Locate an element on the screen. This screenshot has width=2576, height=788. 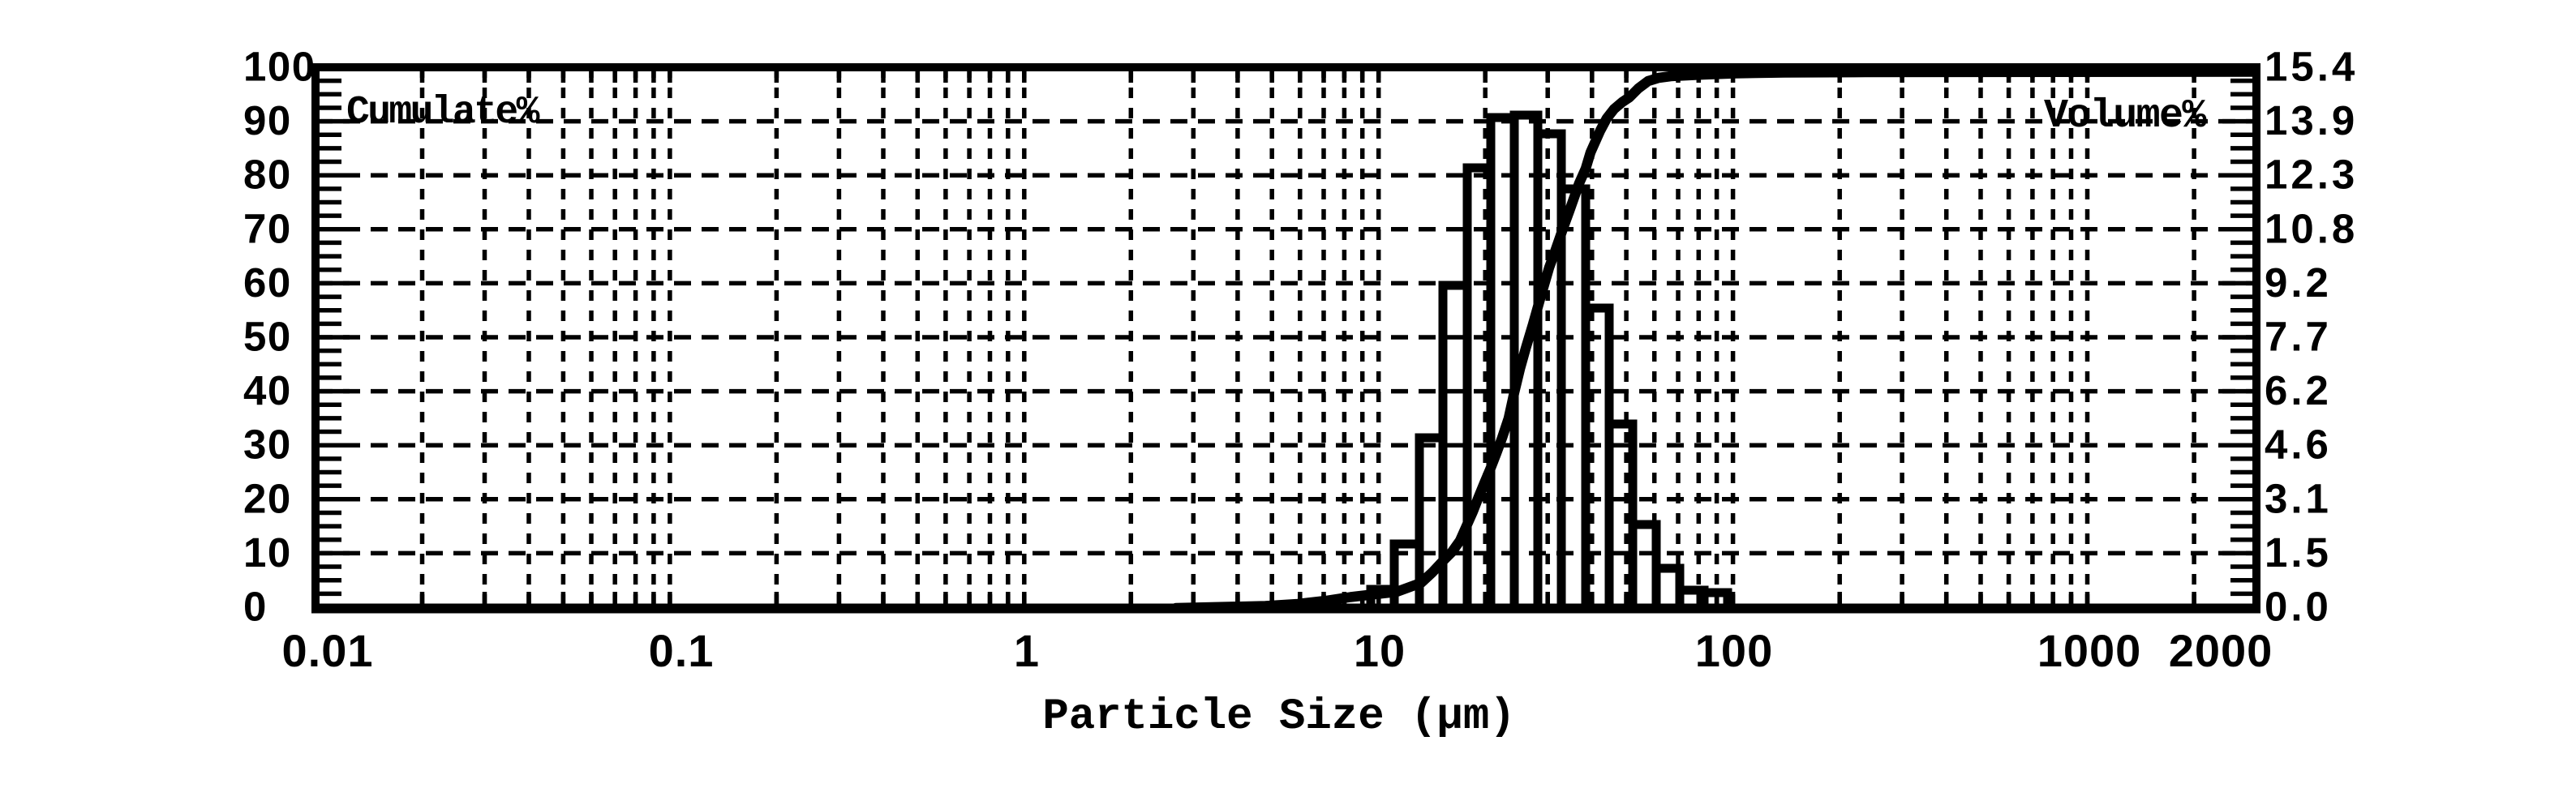
svg-text: 1.5 is located at coordinates (2298, 552).